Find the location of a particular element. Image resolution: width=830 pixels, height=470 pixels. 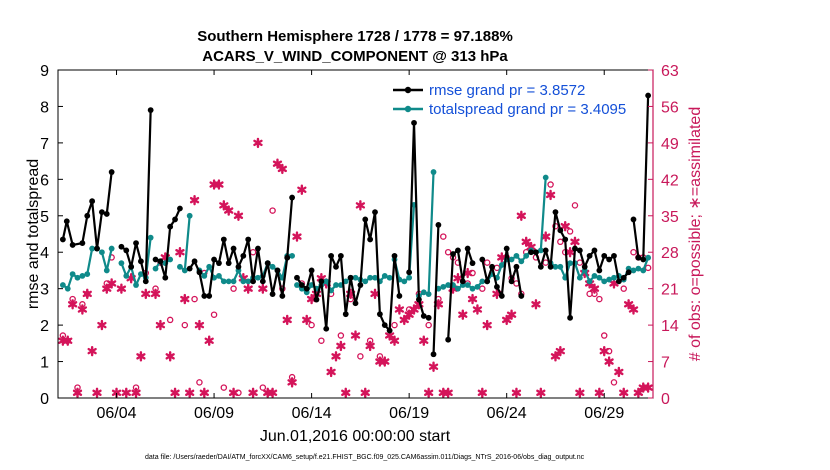

y-tick-label-right: 14 is located at coordinates (670, 326).